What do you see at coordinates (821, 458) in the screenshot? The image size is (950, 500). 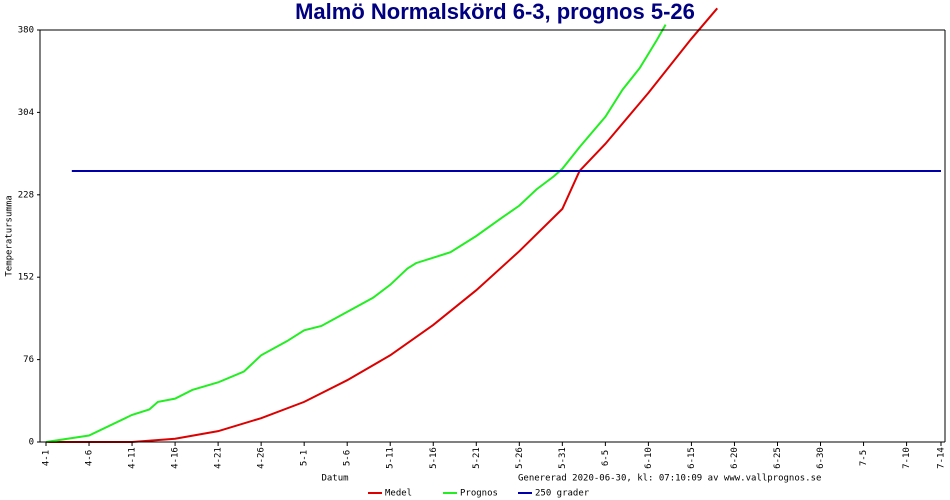 I see `x-tick-label: 6-30` at bounding box center [821, 458].